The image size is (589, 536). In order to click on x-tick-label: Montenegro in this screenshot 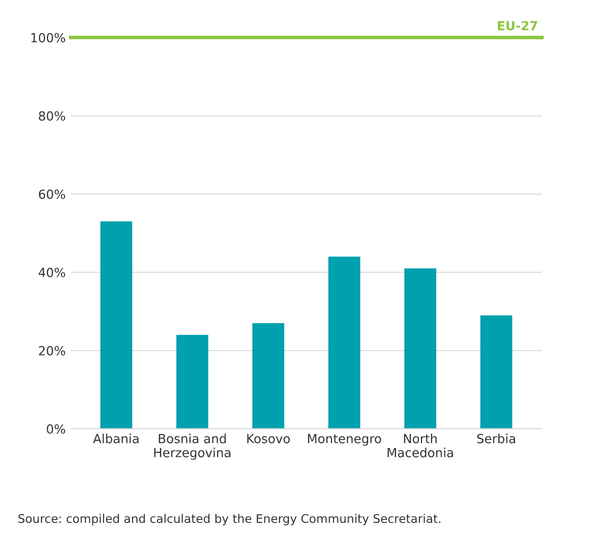, I will do `click(345, 440)`.